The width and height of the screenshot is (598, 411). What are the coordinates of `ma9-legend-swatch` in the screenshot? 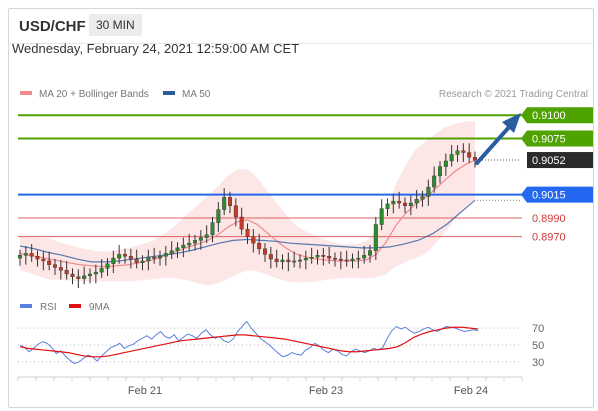 It's located at (75, 306).